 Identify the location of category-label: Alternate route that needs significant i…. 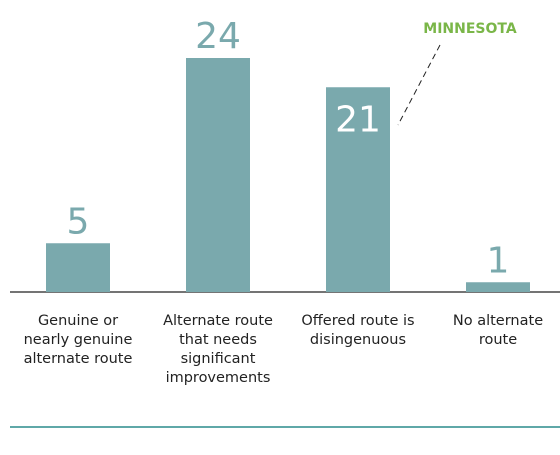
(218, 349).